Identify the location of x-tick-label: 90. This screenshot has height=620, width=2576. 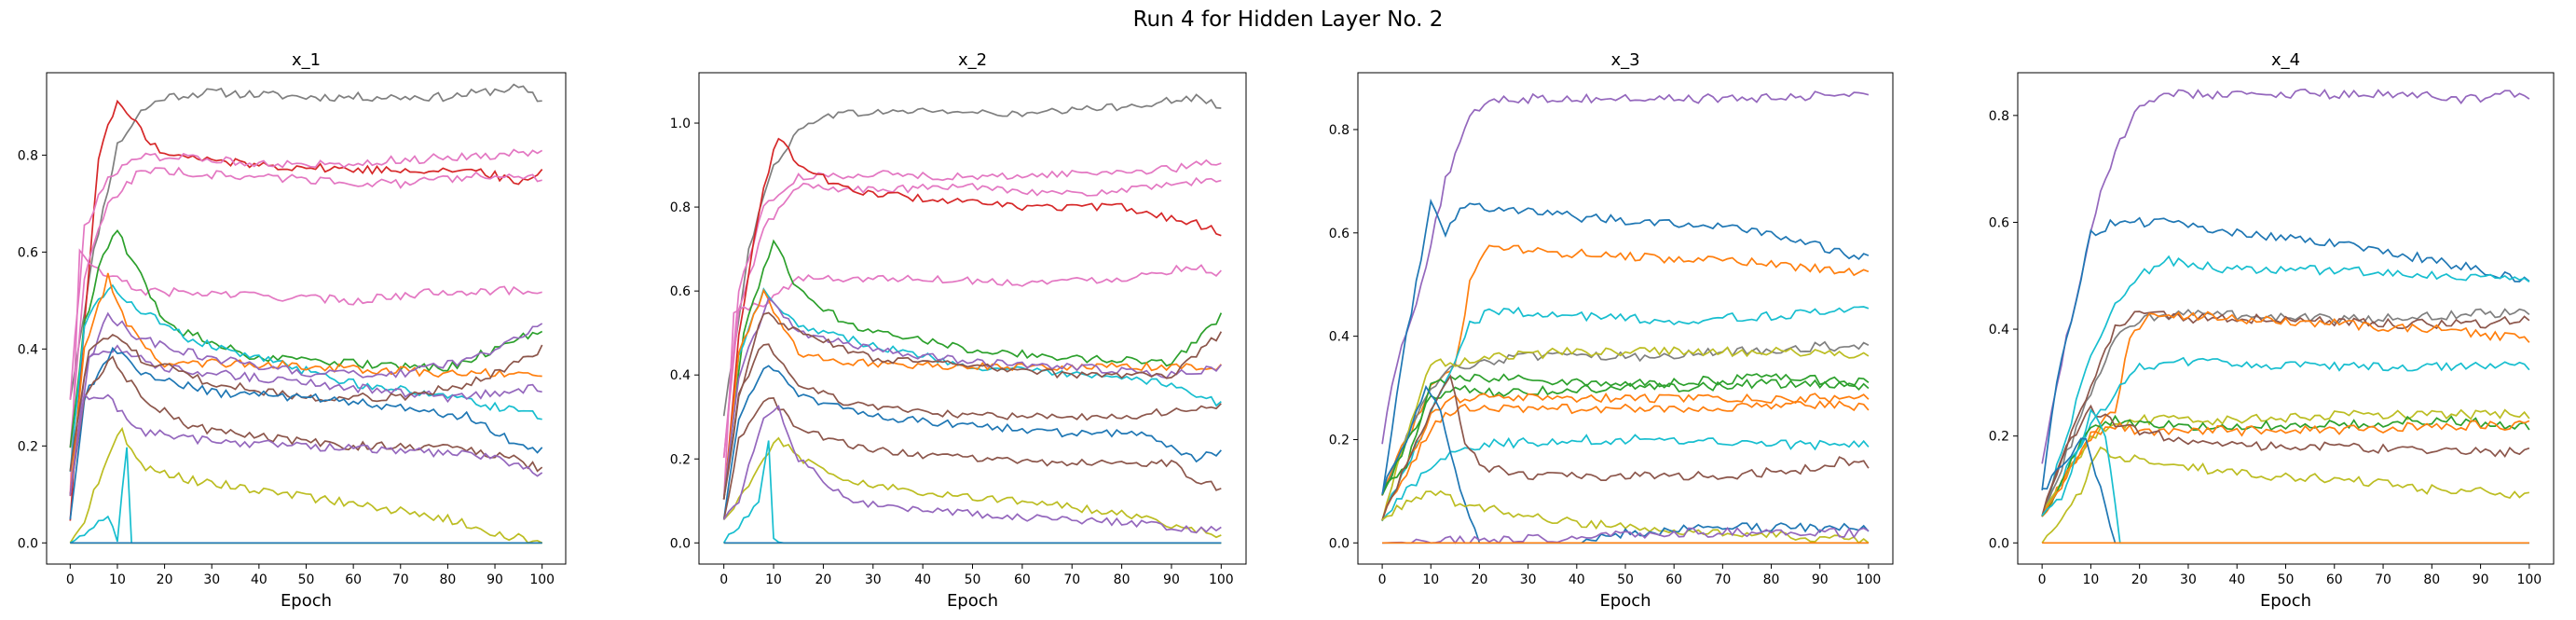
(1820, 579).